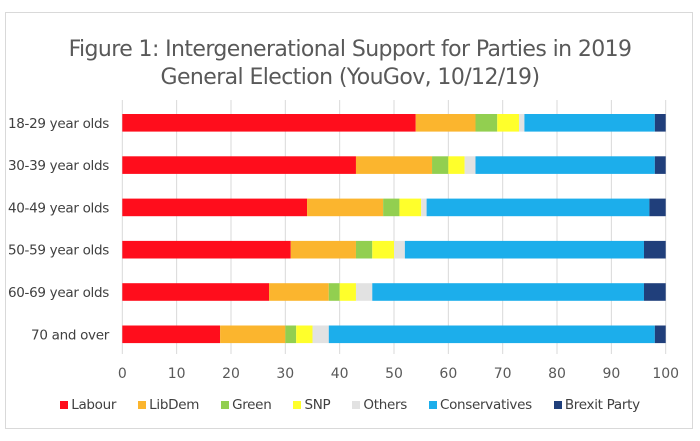  I want to click on category-label: 70 and over, so click(70, 335).